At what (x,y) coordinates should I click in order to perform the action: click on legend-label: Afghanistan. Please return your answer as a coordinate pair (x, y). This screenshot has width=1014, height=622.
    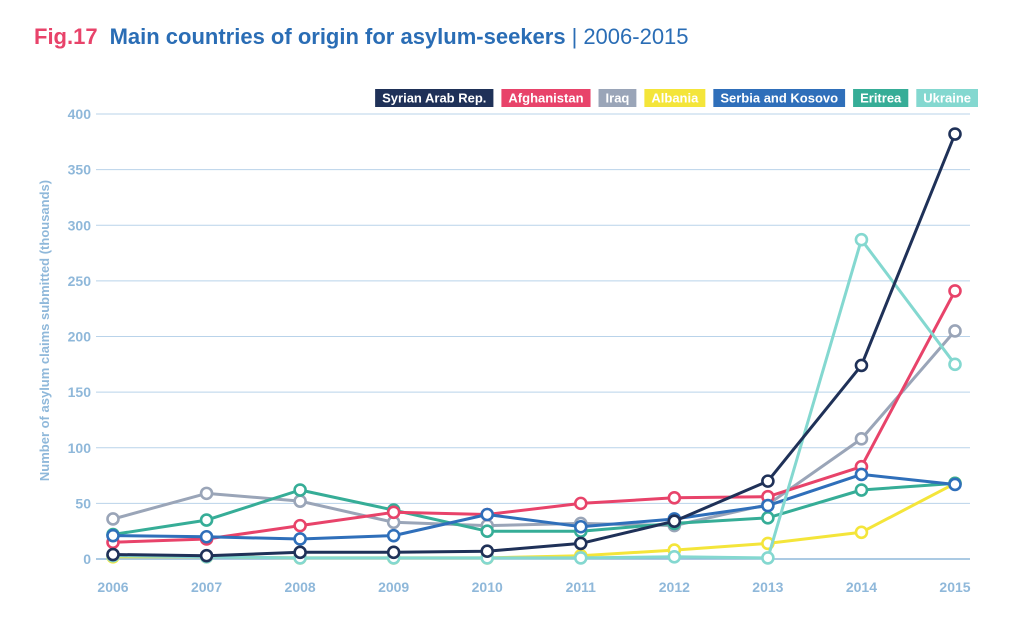
    Looking at the image, I should click on (545, 98).